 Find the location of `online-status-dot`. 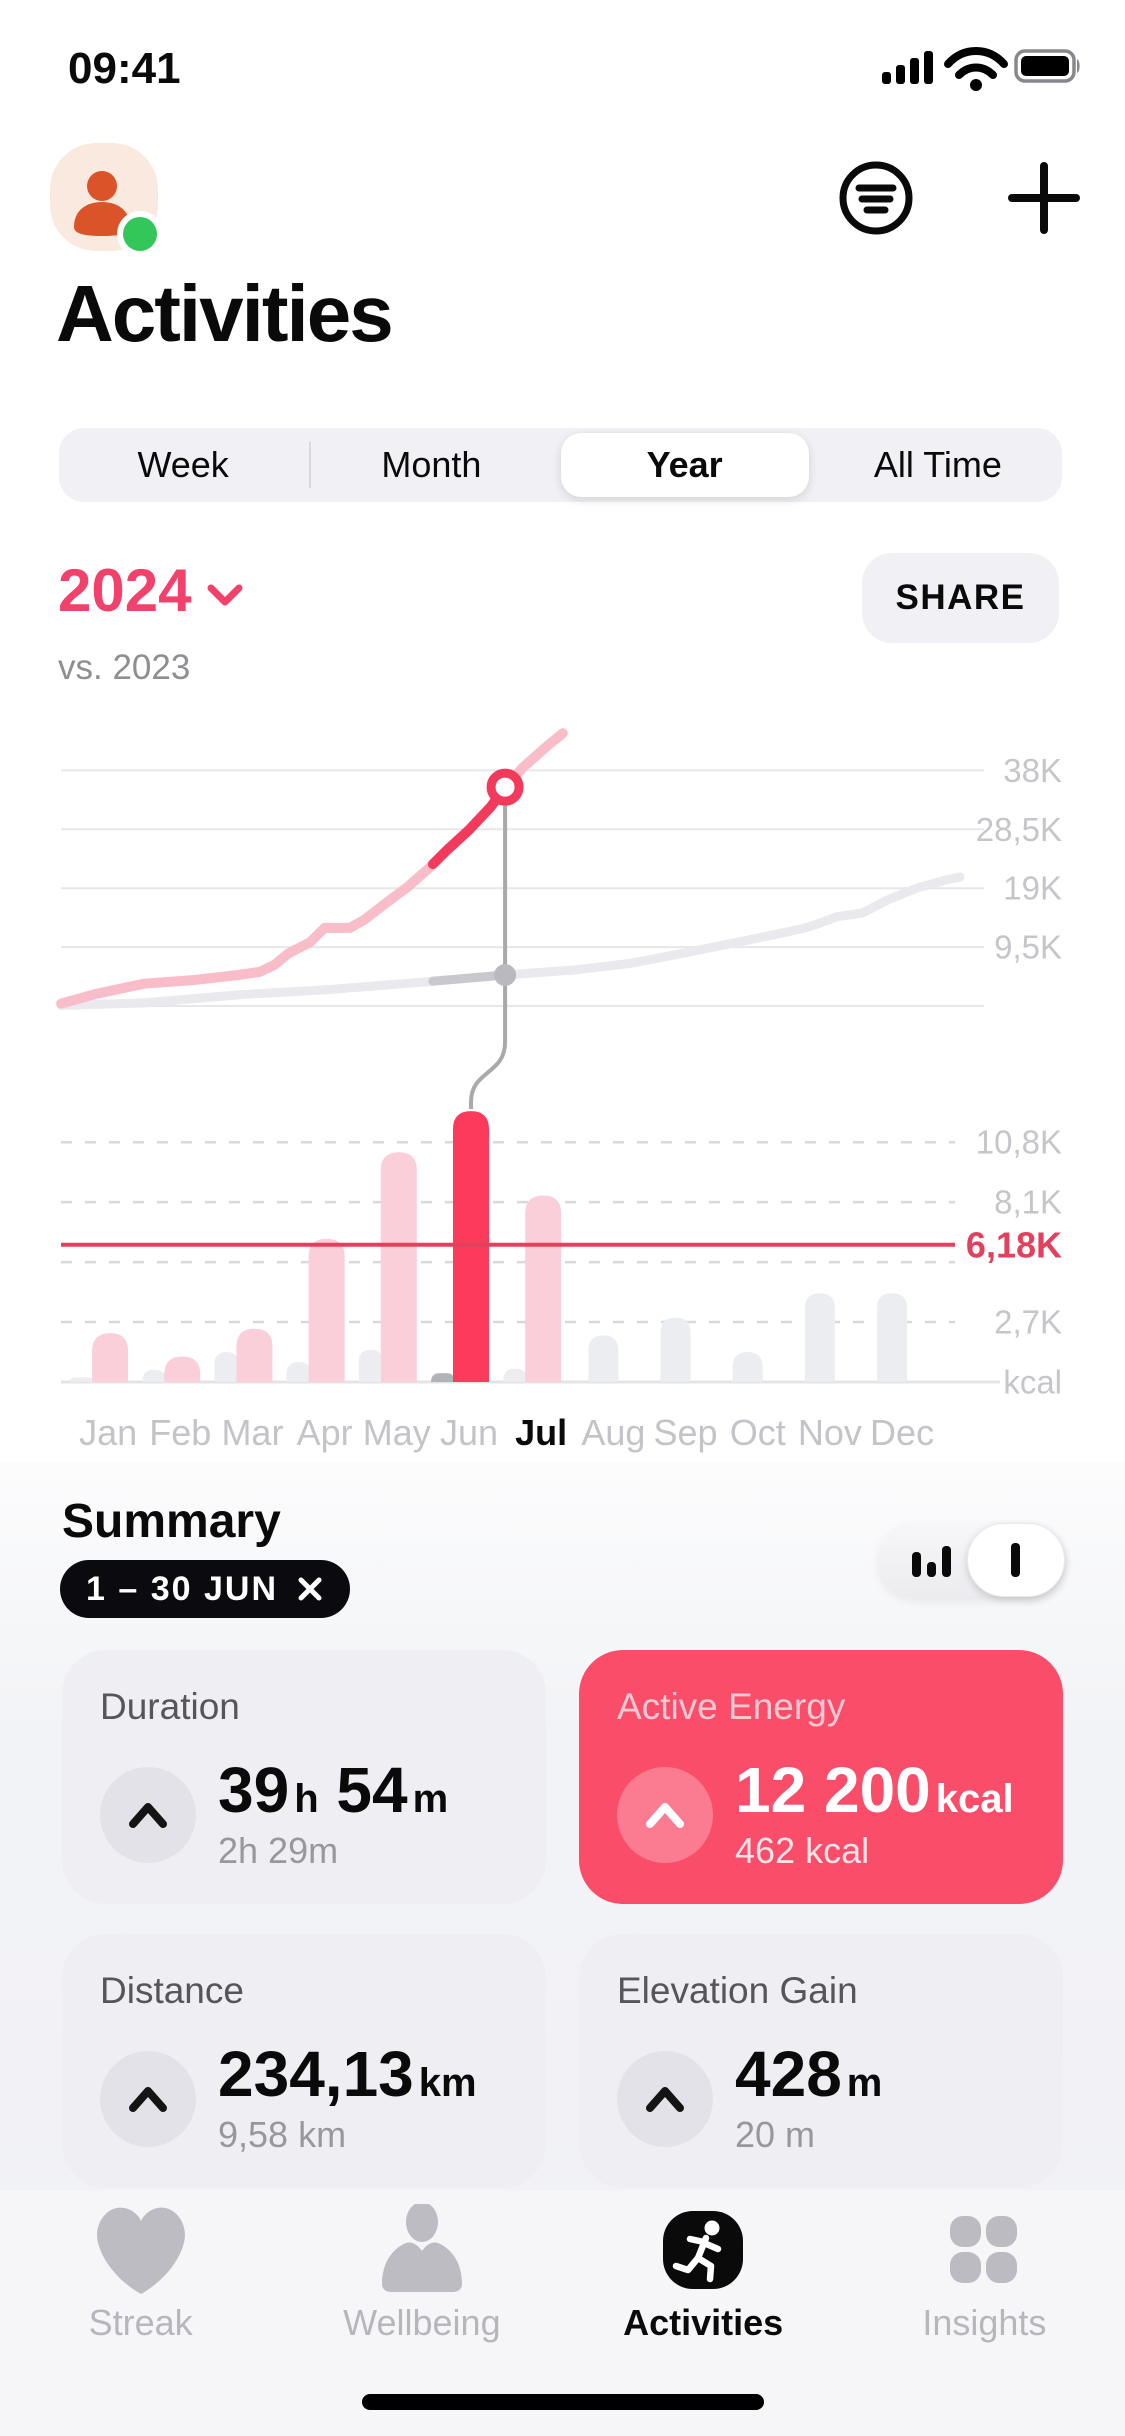

online-status-dot is located at coordinates (140, 234).